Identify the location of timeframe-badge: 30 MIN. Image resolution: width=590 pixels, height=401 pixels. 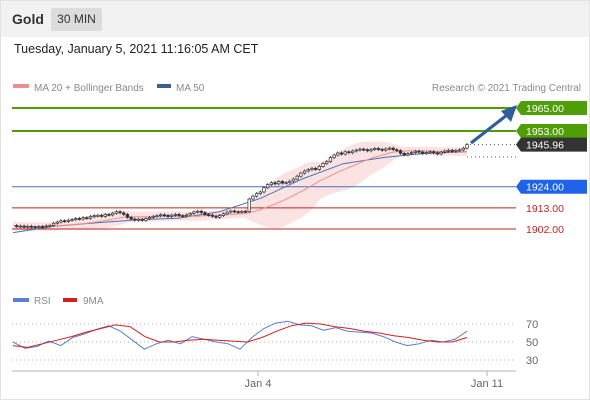
(76, 19).